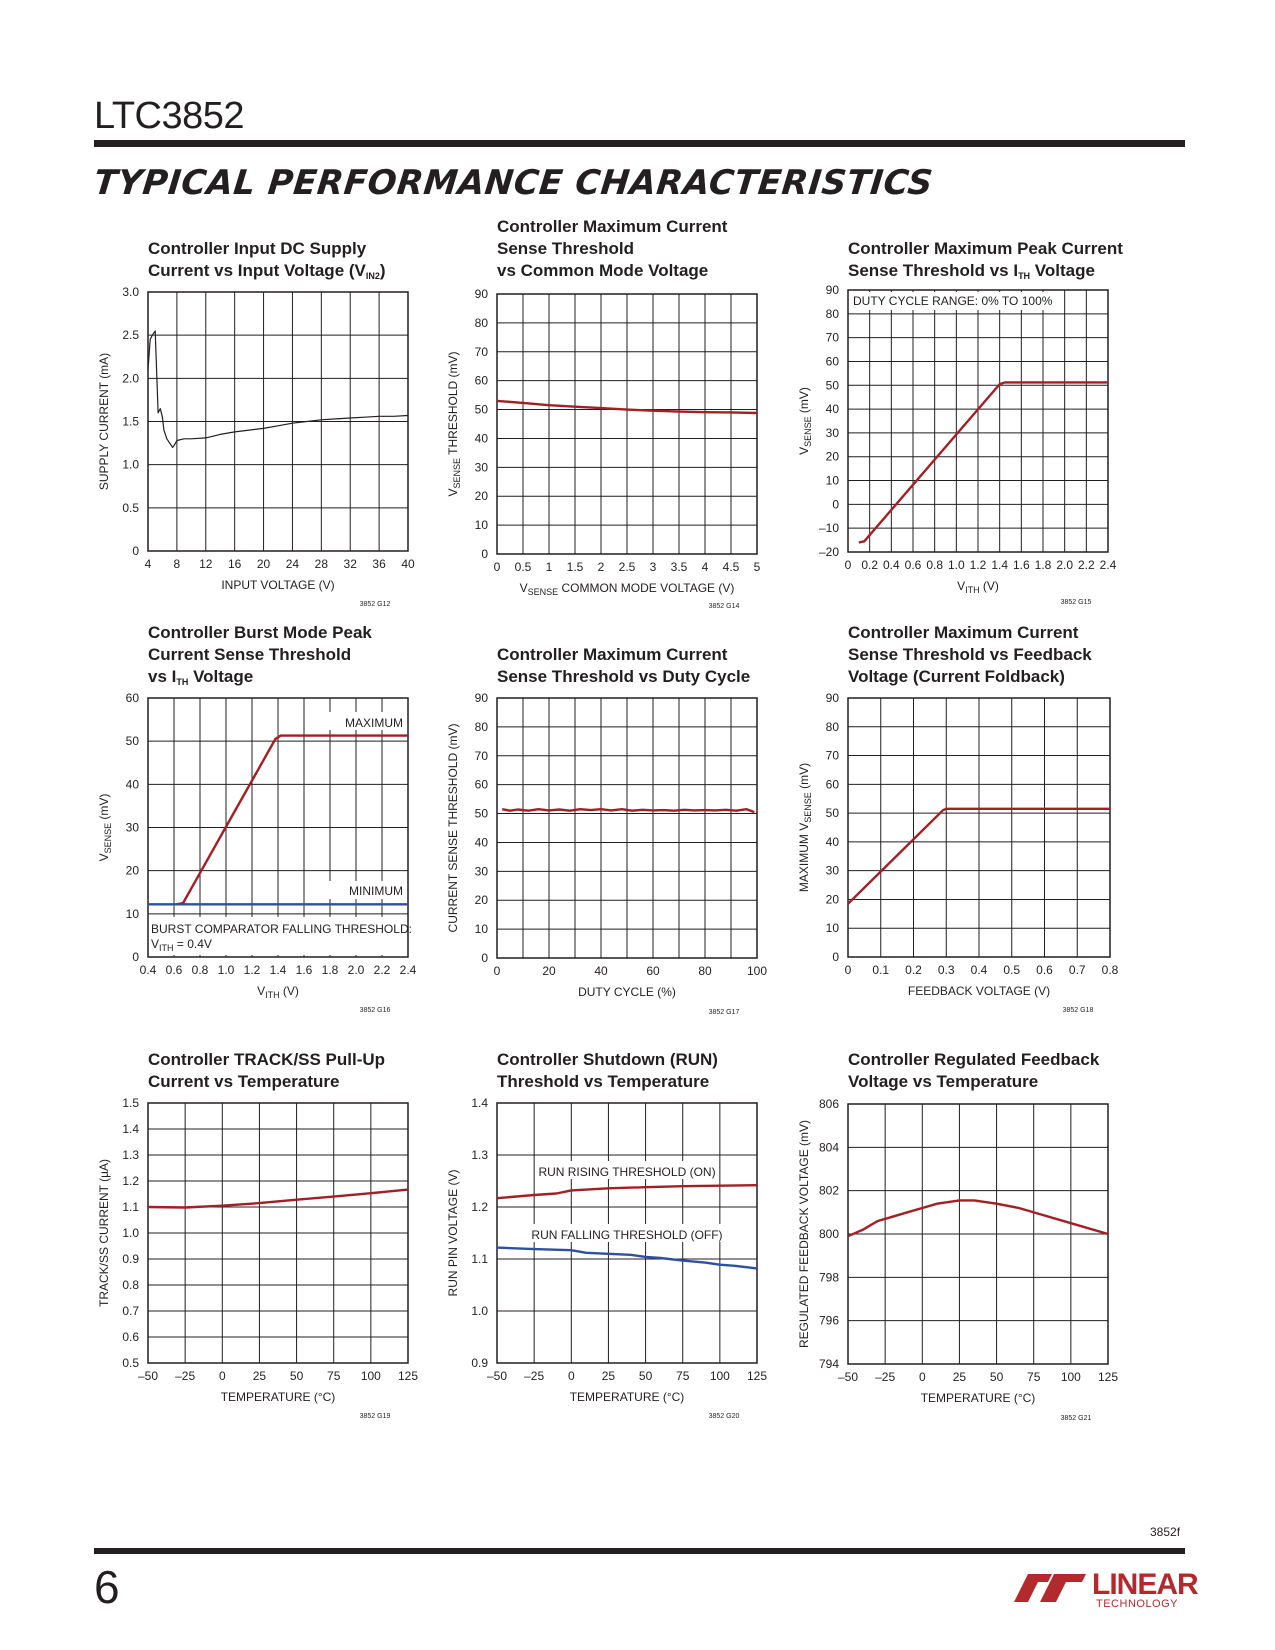 The width and height of the screenshot is (1275, 1650). I want to click on y-tick-label: 50, so click(833, 813).